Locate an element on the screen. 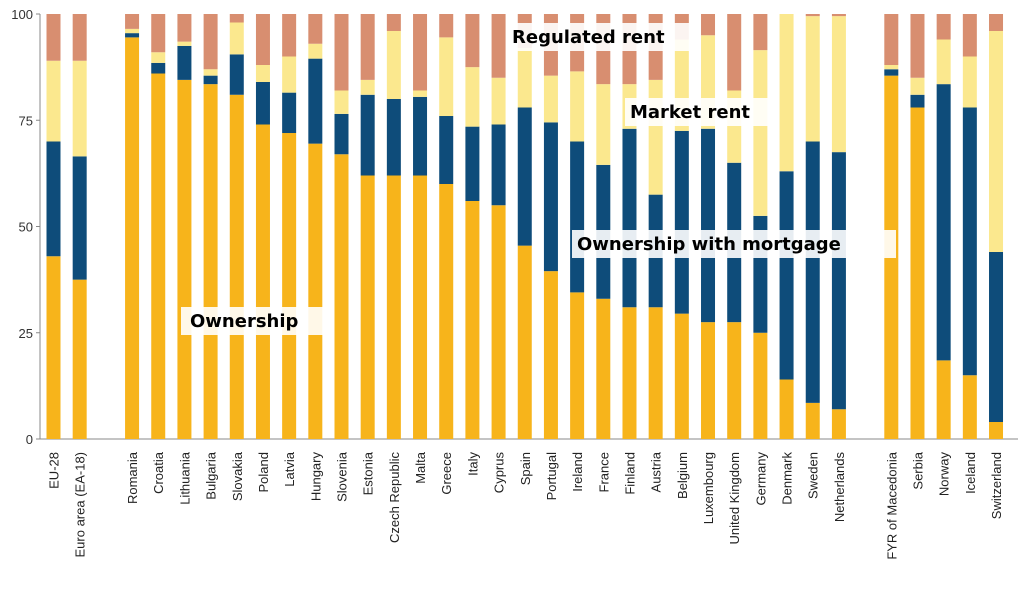 This screenshot has height=604, width=1024. x-tick-label-denmark: Denmark is located at coordinates (787, 478).